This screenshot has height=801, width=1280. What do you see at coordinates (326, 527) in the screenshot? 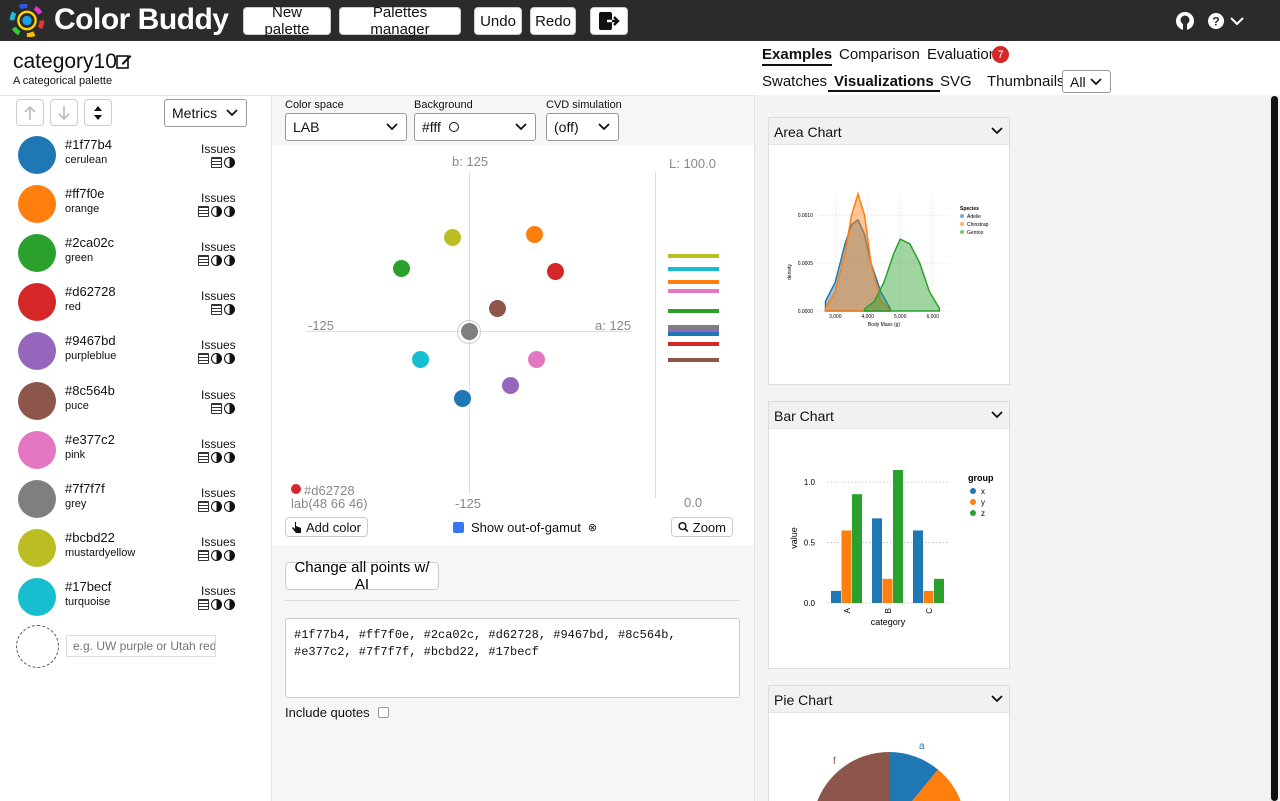
I see `add-color-button: Add color` at bounding box center [326, 527].